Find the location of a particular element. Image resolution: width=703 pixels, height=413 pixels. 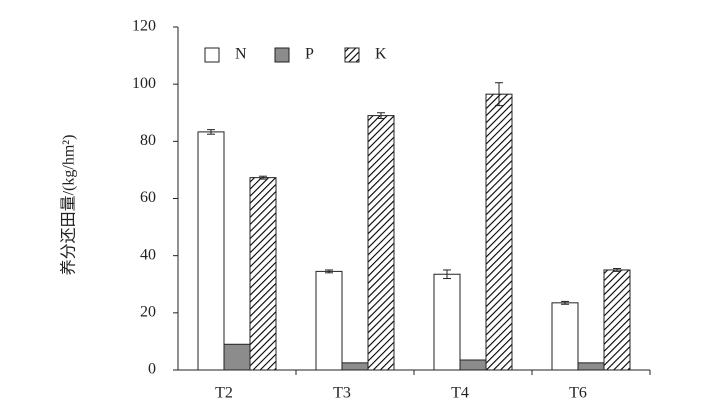

legend-label: N is located at coordinates (241, 54).